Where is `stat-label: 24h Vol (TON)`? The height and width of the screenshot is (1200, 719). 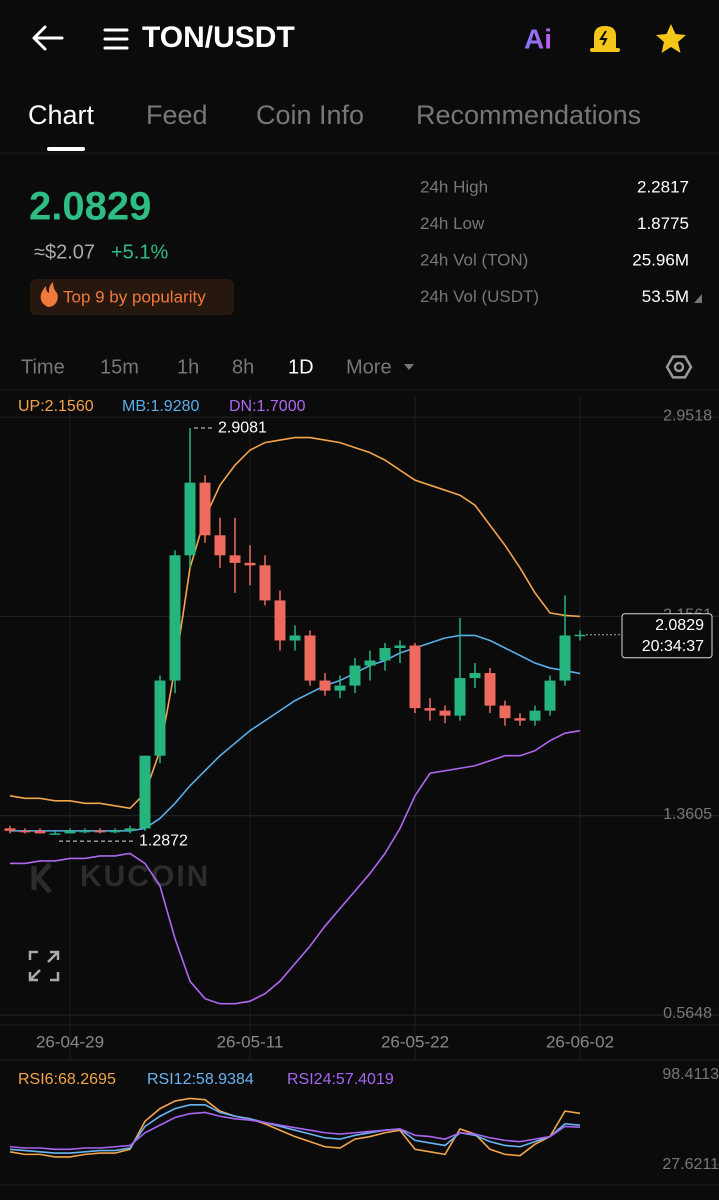
stat-label: 24h Vol (TON) is located at coordinates (474, 259).